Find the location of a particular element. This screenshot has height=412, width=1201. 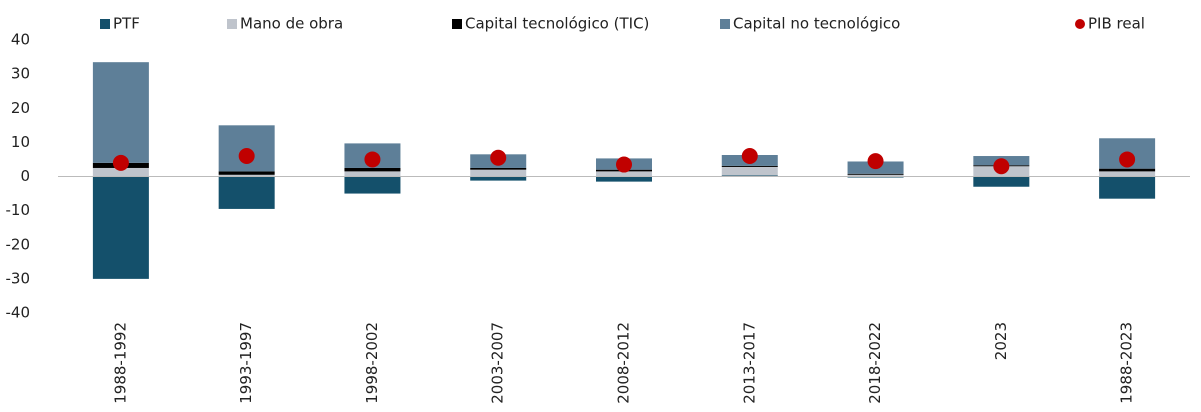

x-tick-label: 1998-2002 is located at coordinates (372, 363).